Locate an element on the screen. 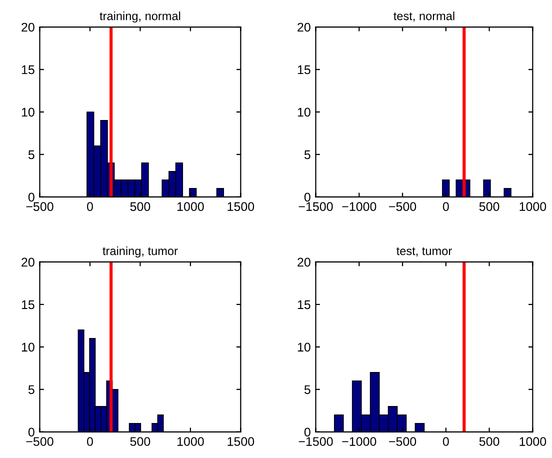 This screenshot has width=552, height=458. chart-title: training, normal is located at coordinates (140, 17).